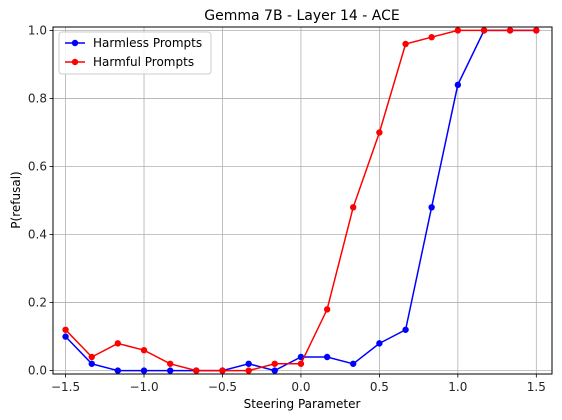  Describe the element at coordinates (147, 43) in the screenshot. I see `legend-label: Harmless Prompts` at that location.